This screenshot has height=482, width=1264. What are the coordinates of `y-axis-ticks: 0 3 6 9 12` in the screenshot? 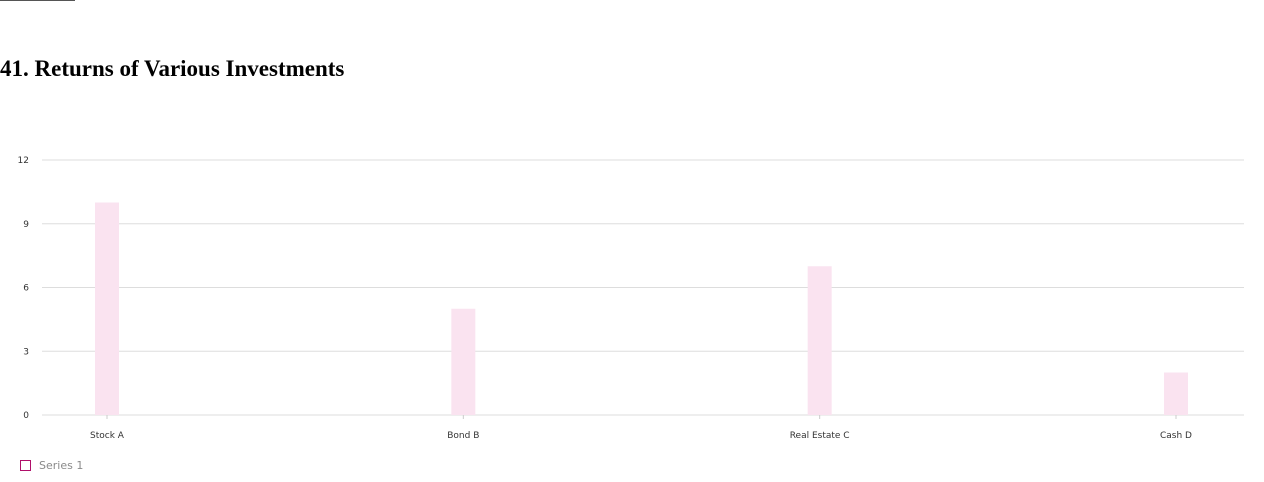 It's located at (24, 288).